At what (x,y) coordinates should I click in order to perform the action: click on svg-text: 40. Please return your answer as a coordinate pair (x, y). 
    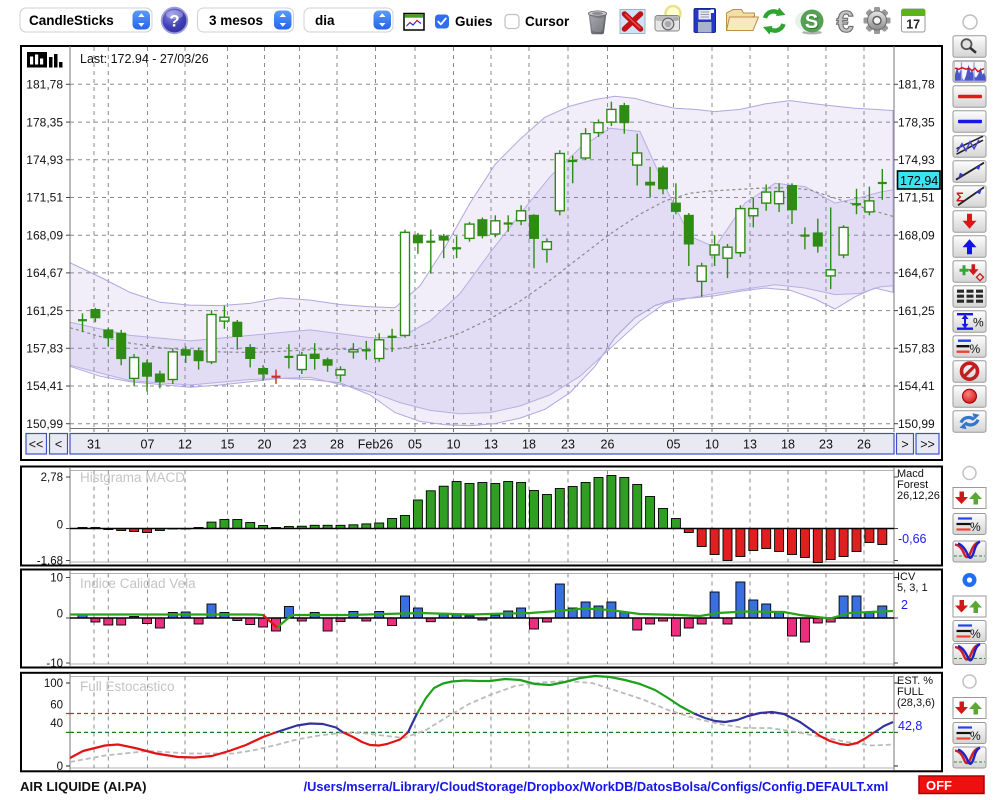
    Looking at the image, I should click on (56, 724).